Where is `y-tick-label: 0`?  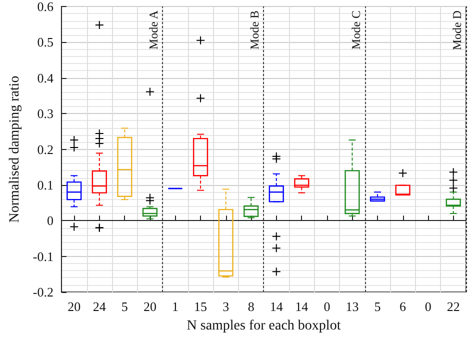
y-tick-label: 0 is located at coordinates (50, 220).